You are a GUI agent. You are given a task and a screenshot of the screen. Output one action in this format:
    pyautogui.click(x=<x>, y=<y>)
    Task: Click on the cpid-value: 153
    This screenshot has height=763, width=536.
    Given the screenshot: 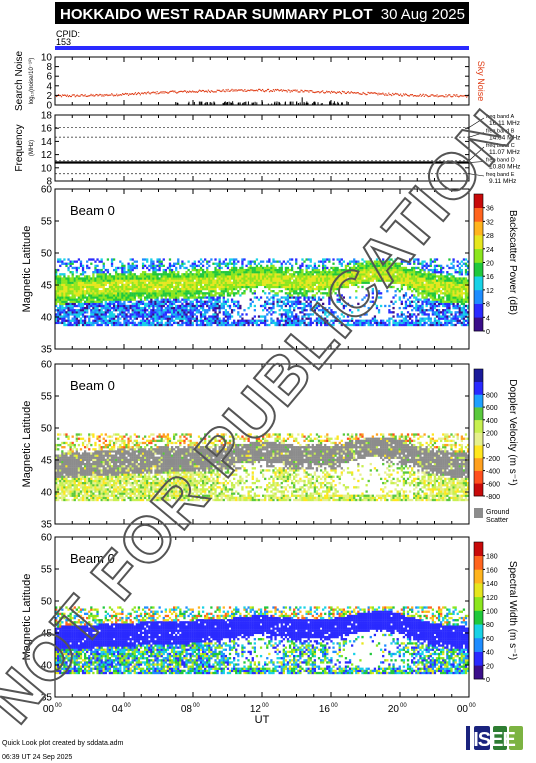 What is the action you would take?
    pyautogui.click(x=63, y=42)
    